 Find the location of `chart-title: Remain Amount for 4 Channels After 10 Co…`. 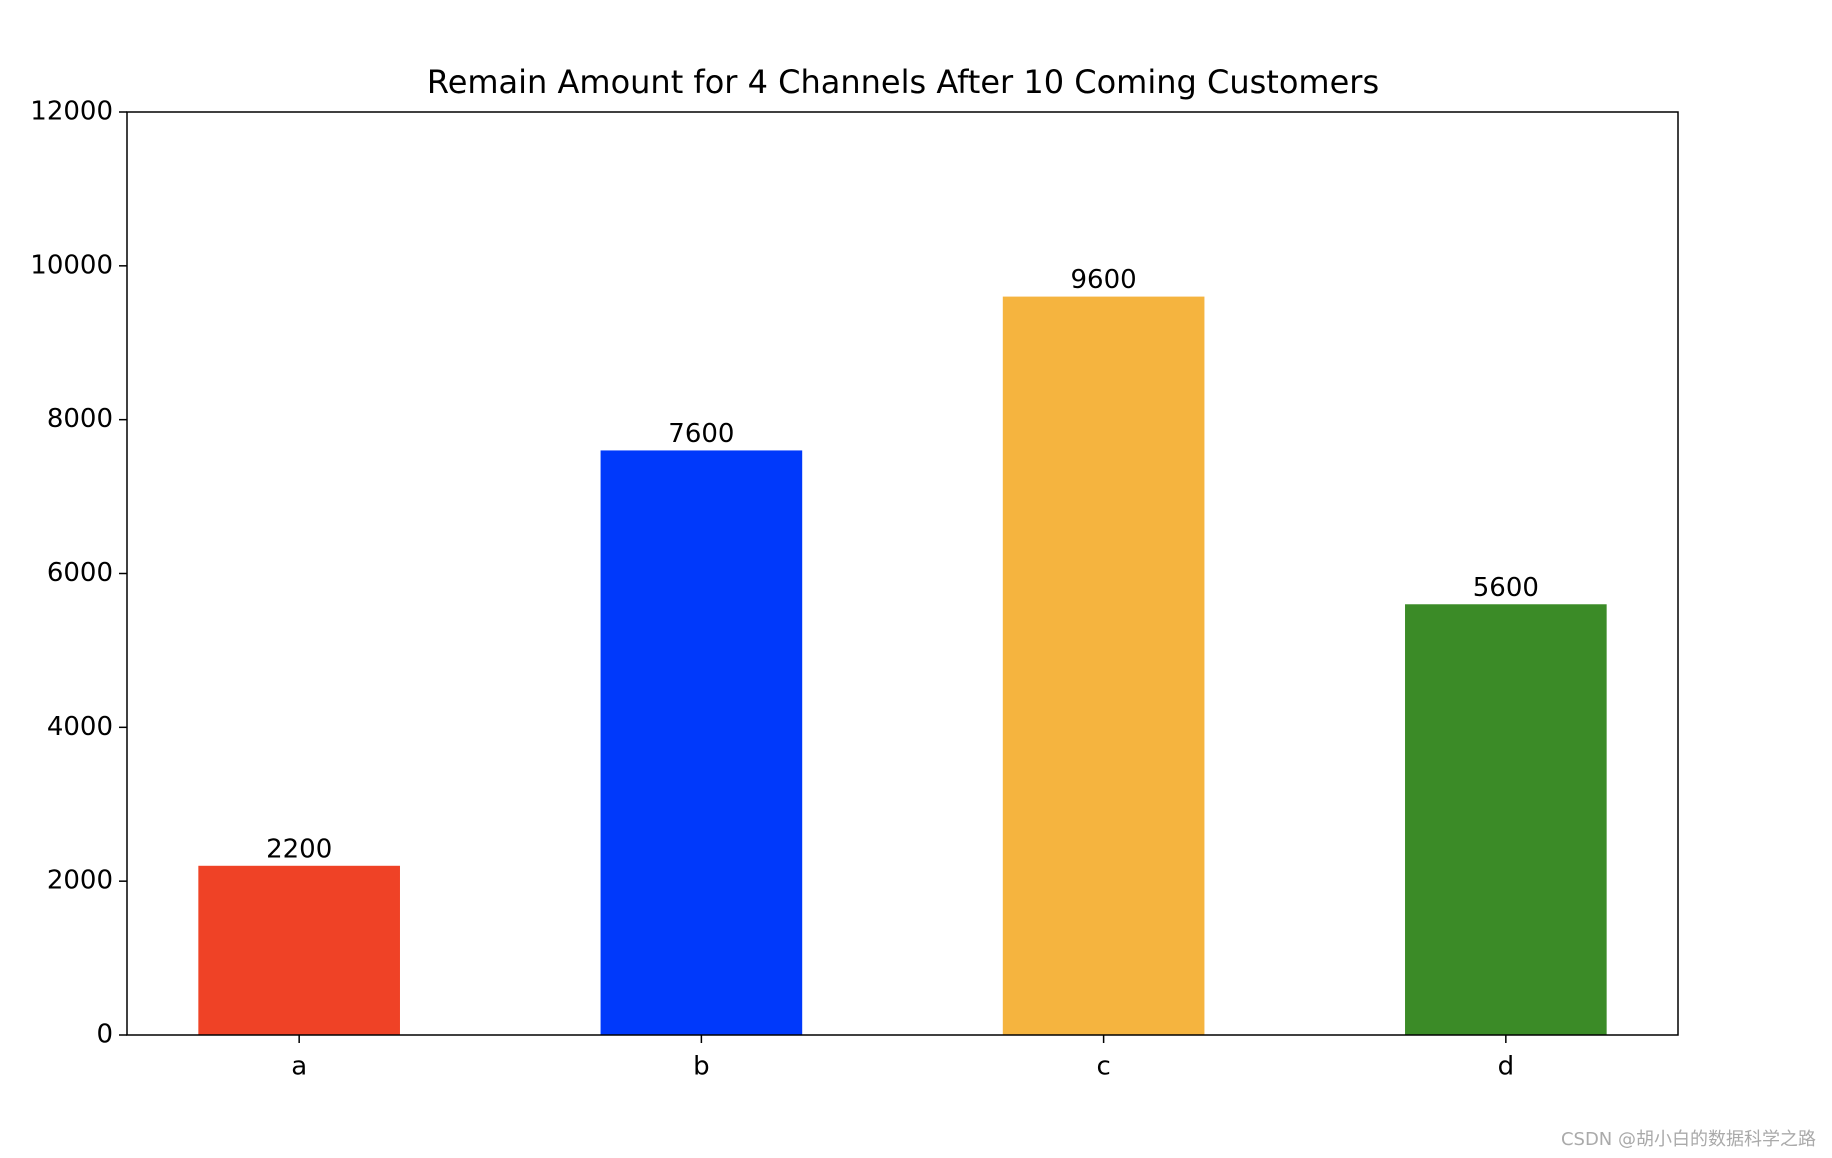

chart-title: Remain Amount for 4 Channels After 10 Co… is located at coordinates (903, 82).